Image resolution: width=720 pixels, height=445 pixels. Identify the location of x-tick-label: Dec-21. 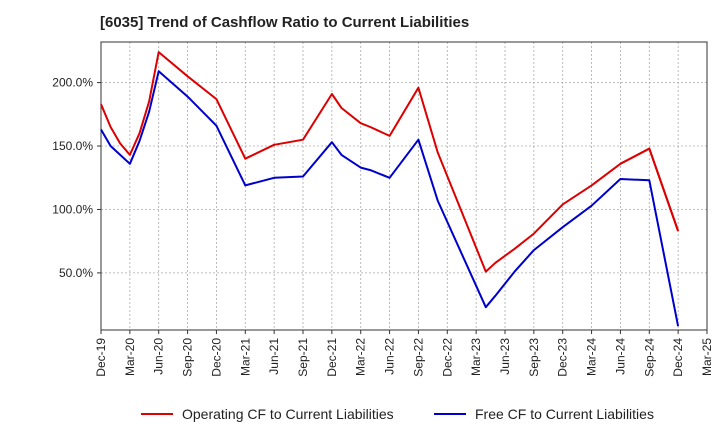
(332, 357).